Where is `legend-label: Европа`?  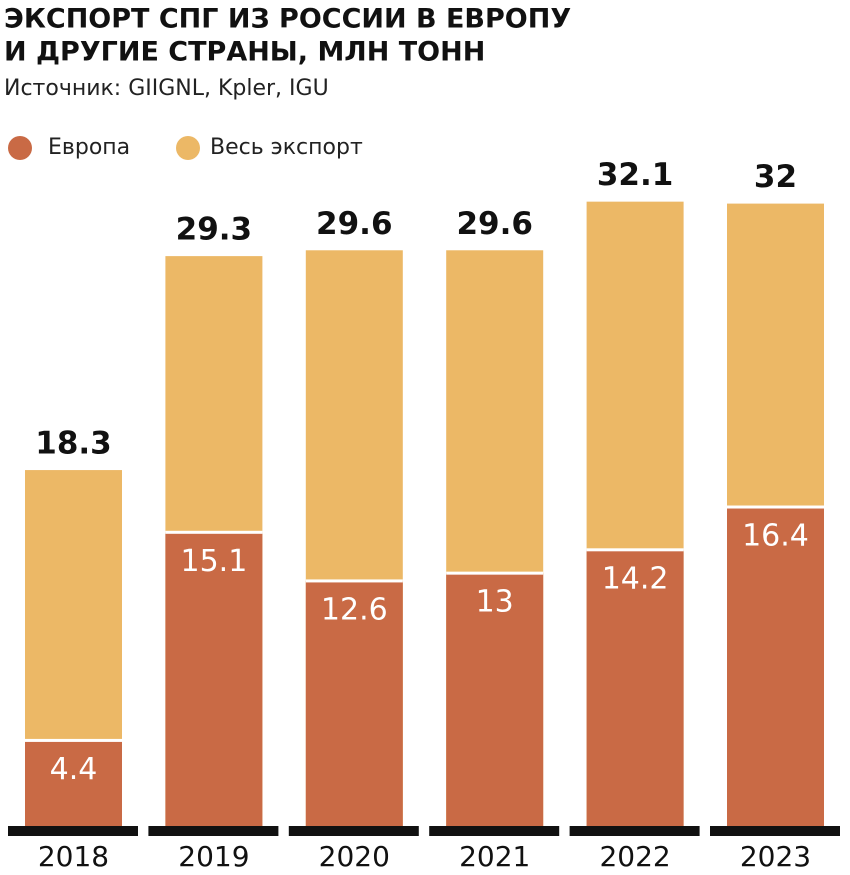 legend-label: Европа is located at coordinates (89, 147).